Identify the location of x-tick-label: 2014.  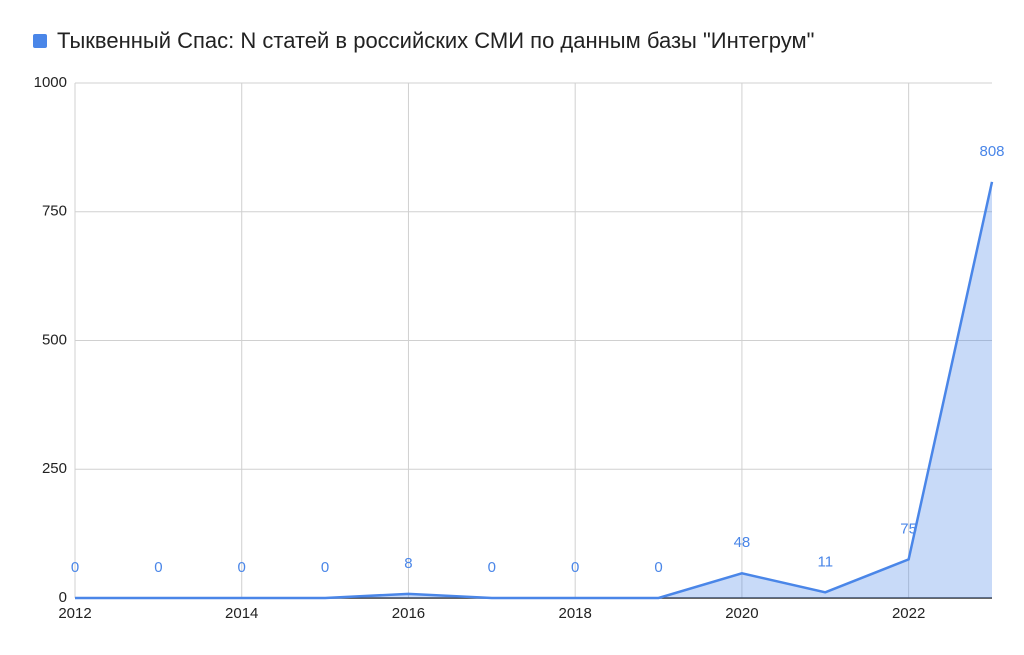
(241, 613).